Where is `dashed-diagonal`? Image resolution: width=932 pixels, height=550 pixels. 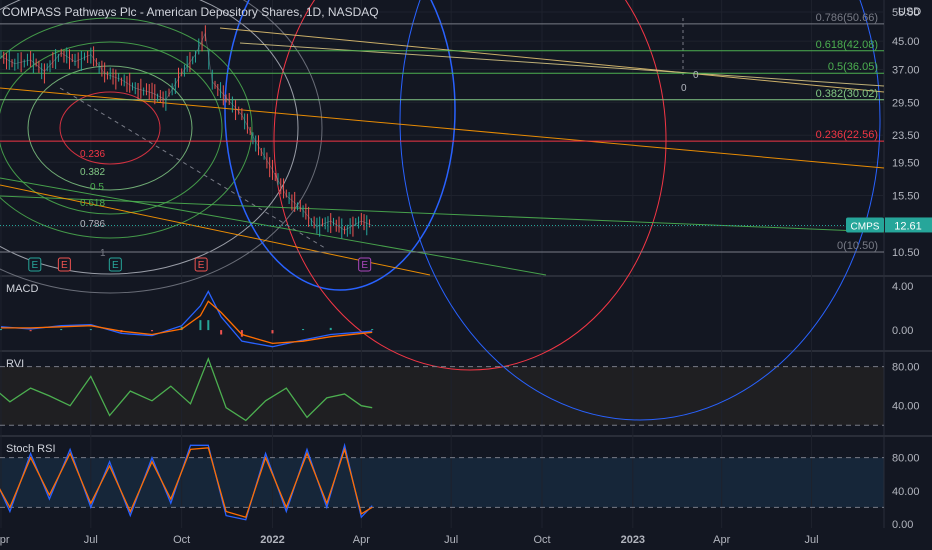
dashed-diagonal is located at coordinates (192, 168).